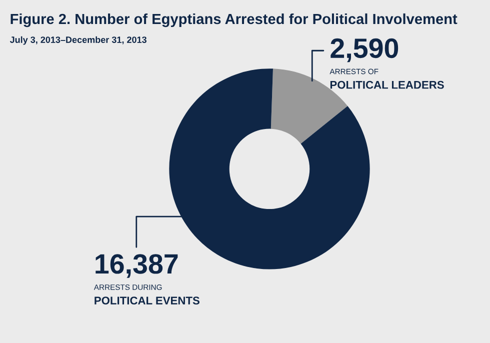 This screenshot has height=343, width=490. What do you see at coordinates (234, 20) in the screenshot?
I see `chart-title: Figure 2. Number of Egyptians Arrested for Political Involvement` at bounding box center [234, 20].